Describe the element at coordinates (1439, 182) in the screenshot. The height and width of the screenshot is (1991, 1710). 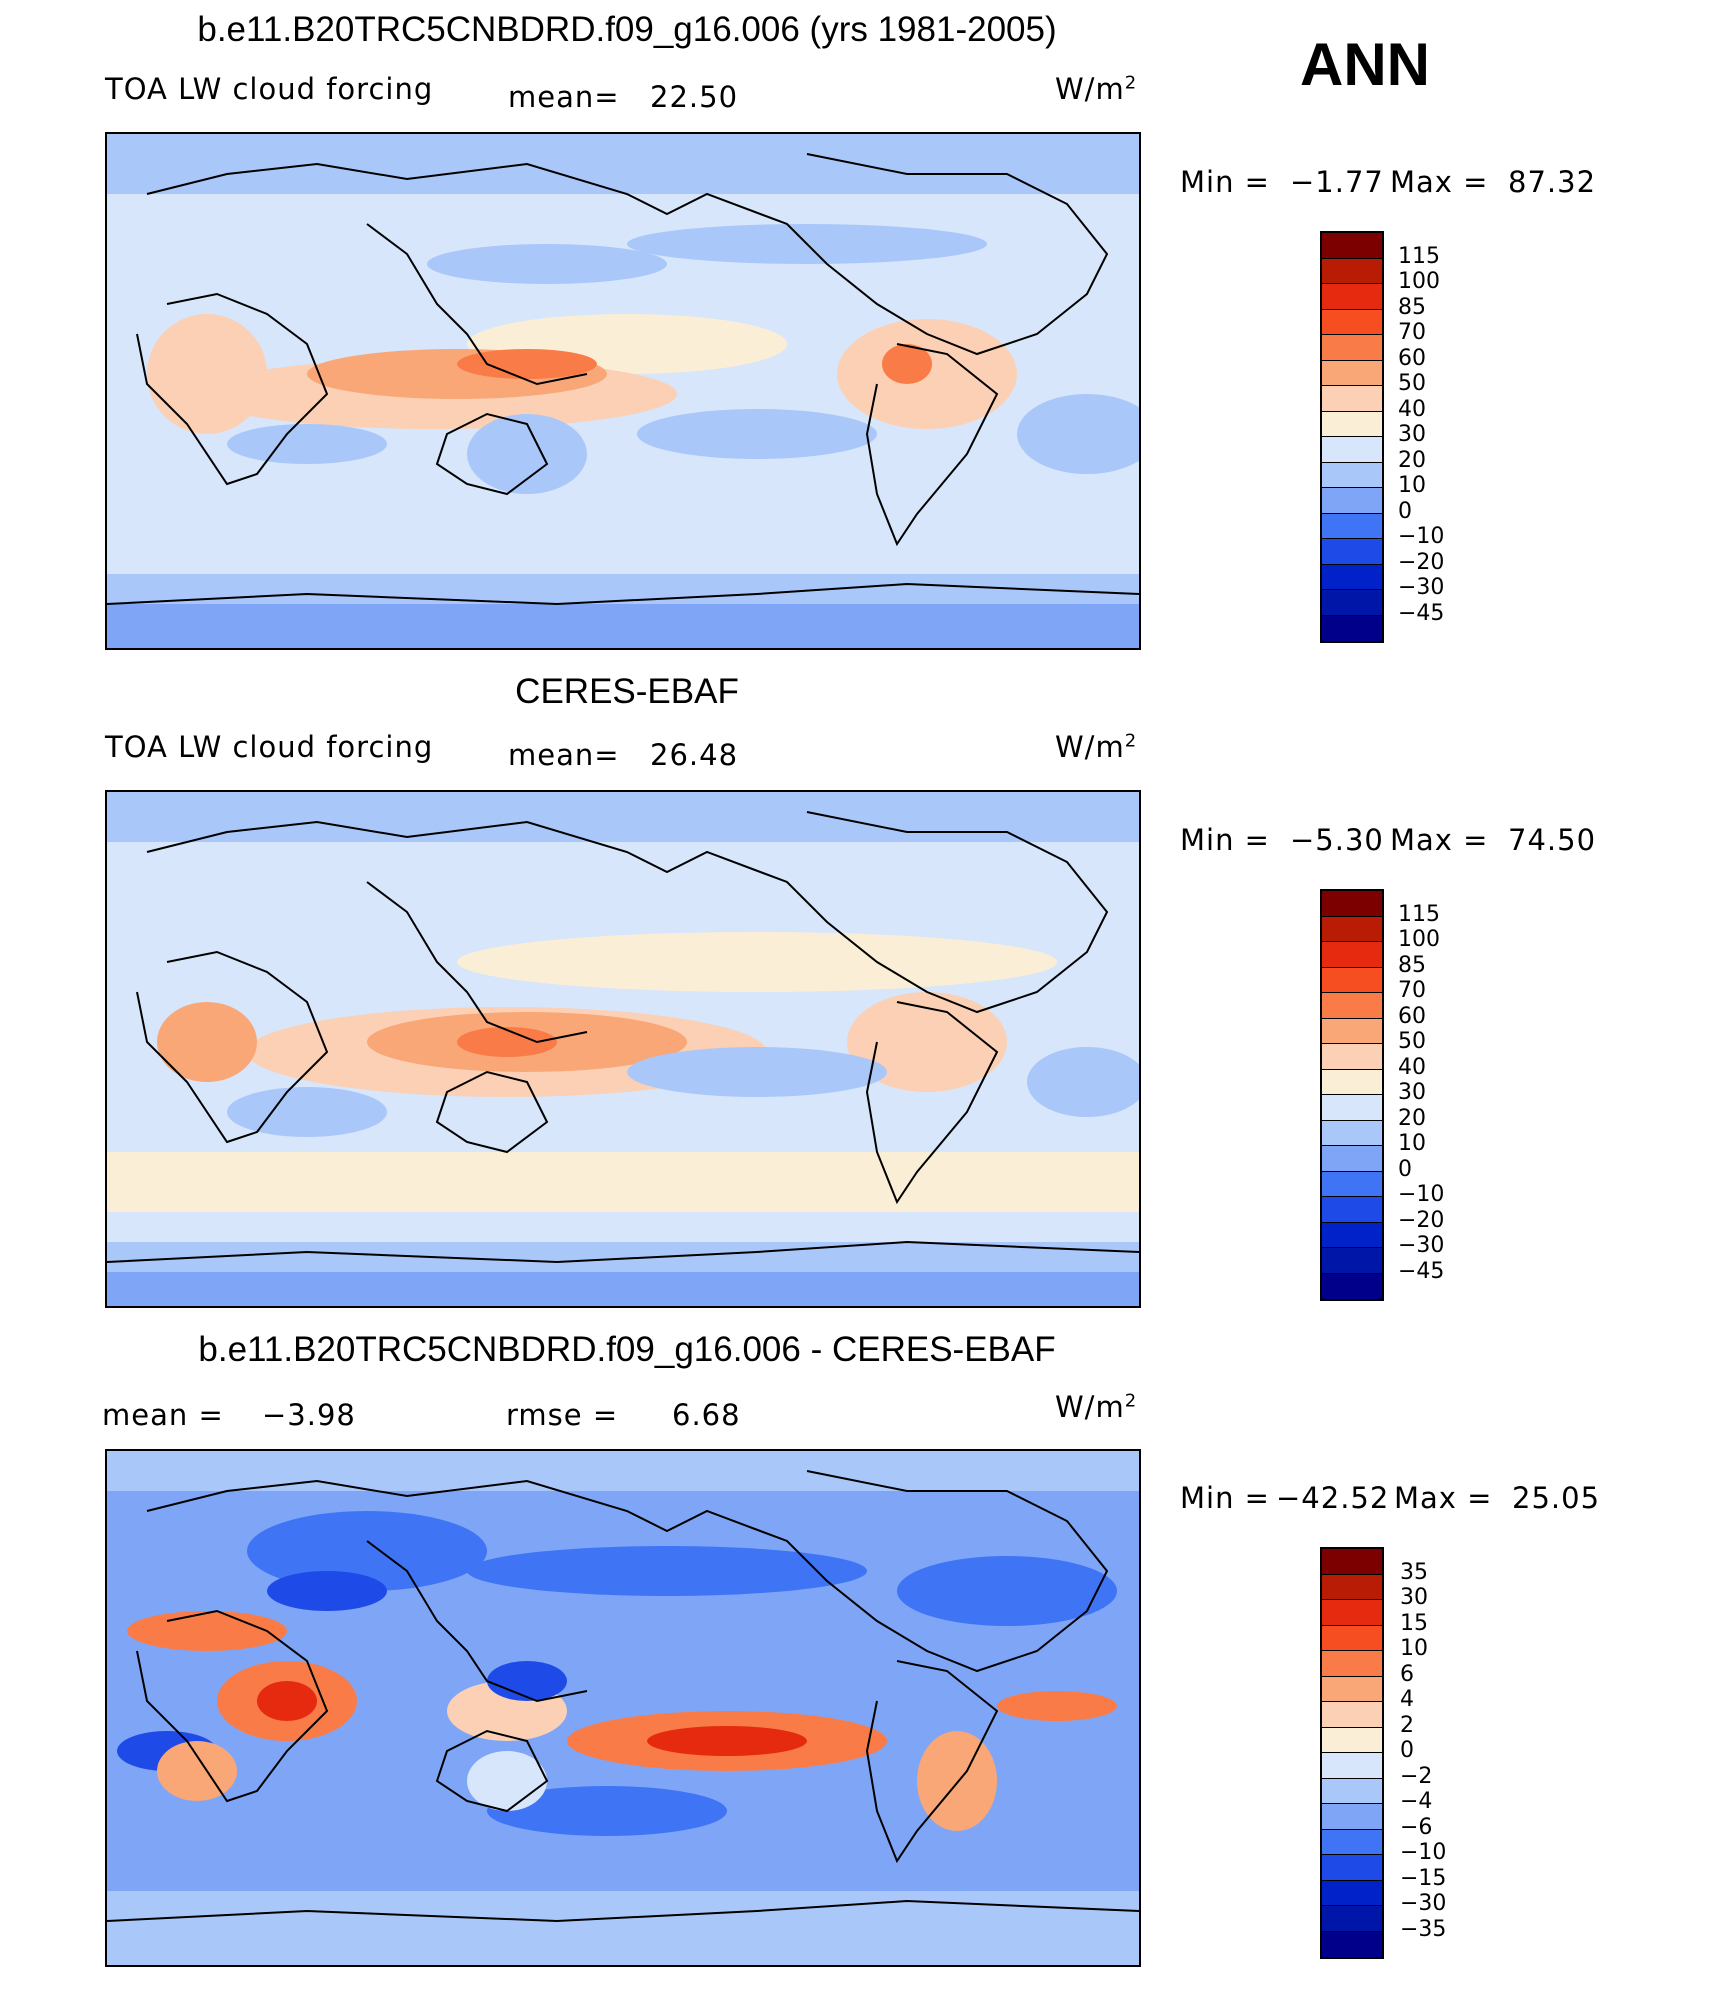
I see `panel1-max-label: Max =` at that location.